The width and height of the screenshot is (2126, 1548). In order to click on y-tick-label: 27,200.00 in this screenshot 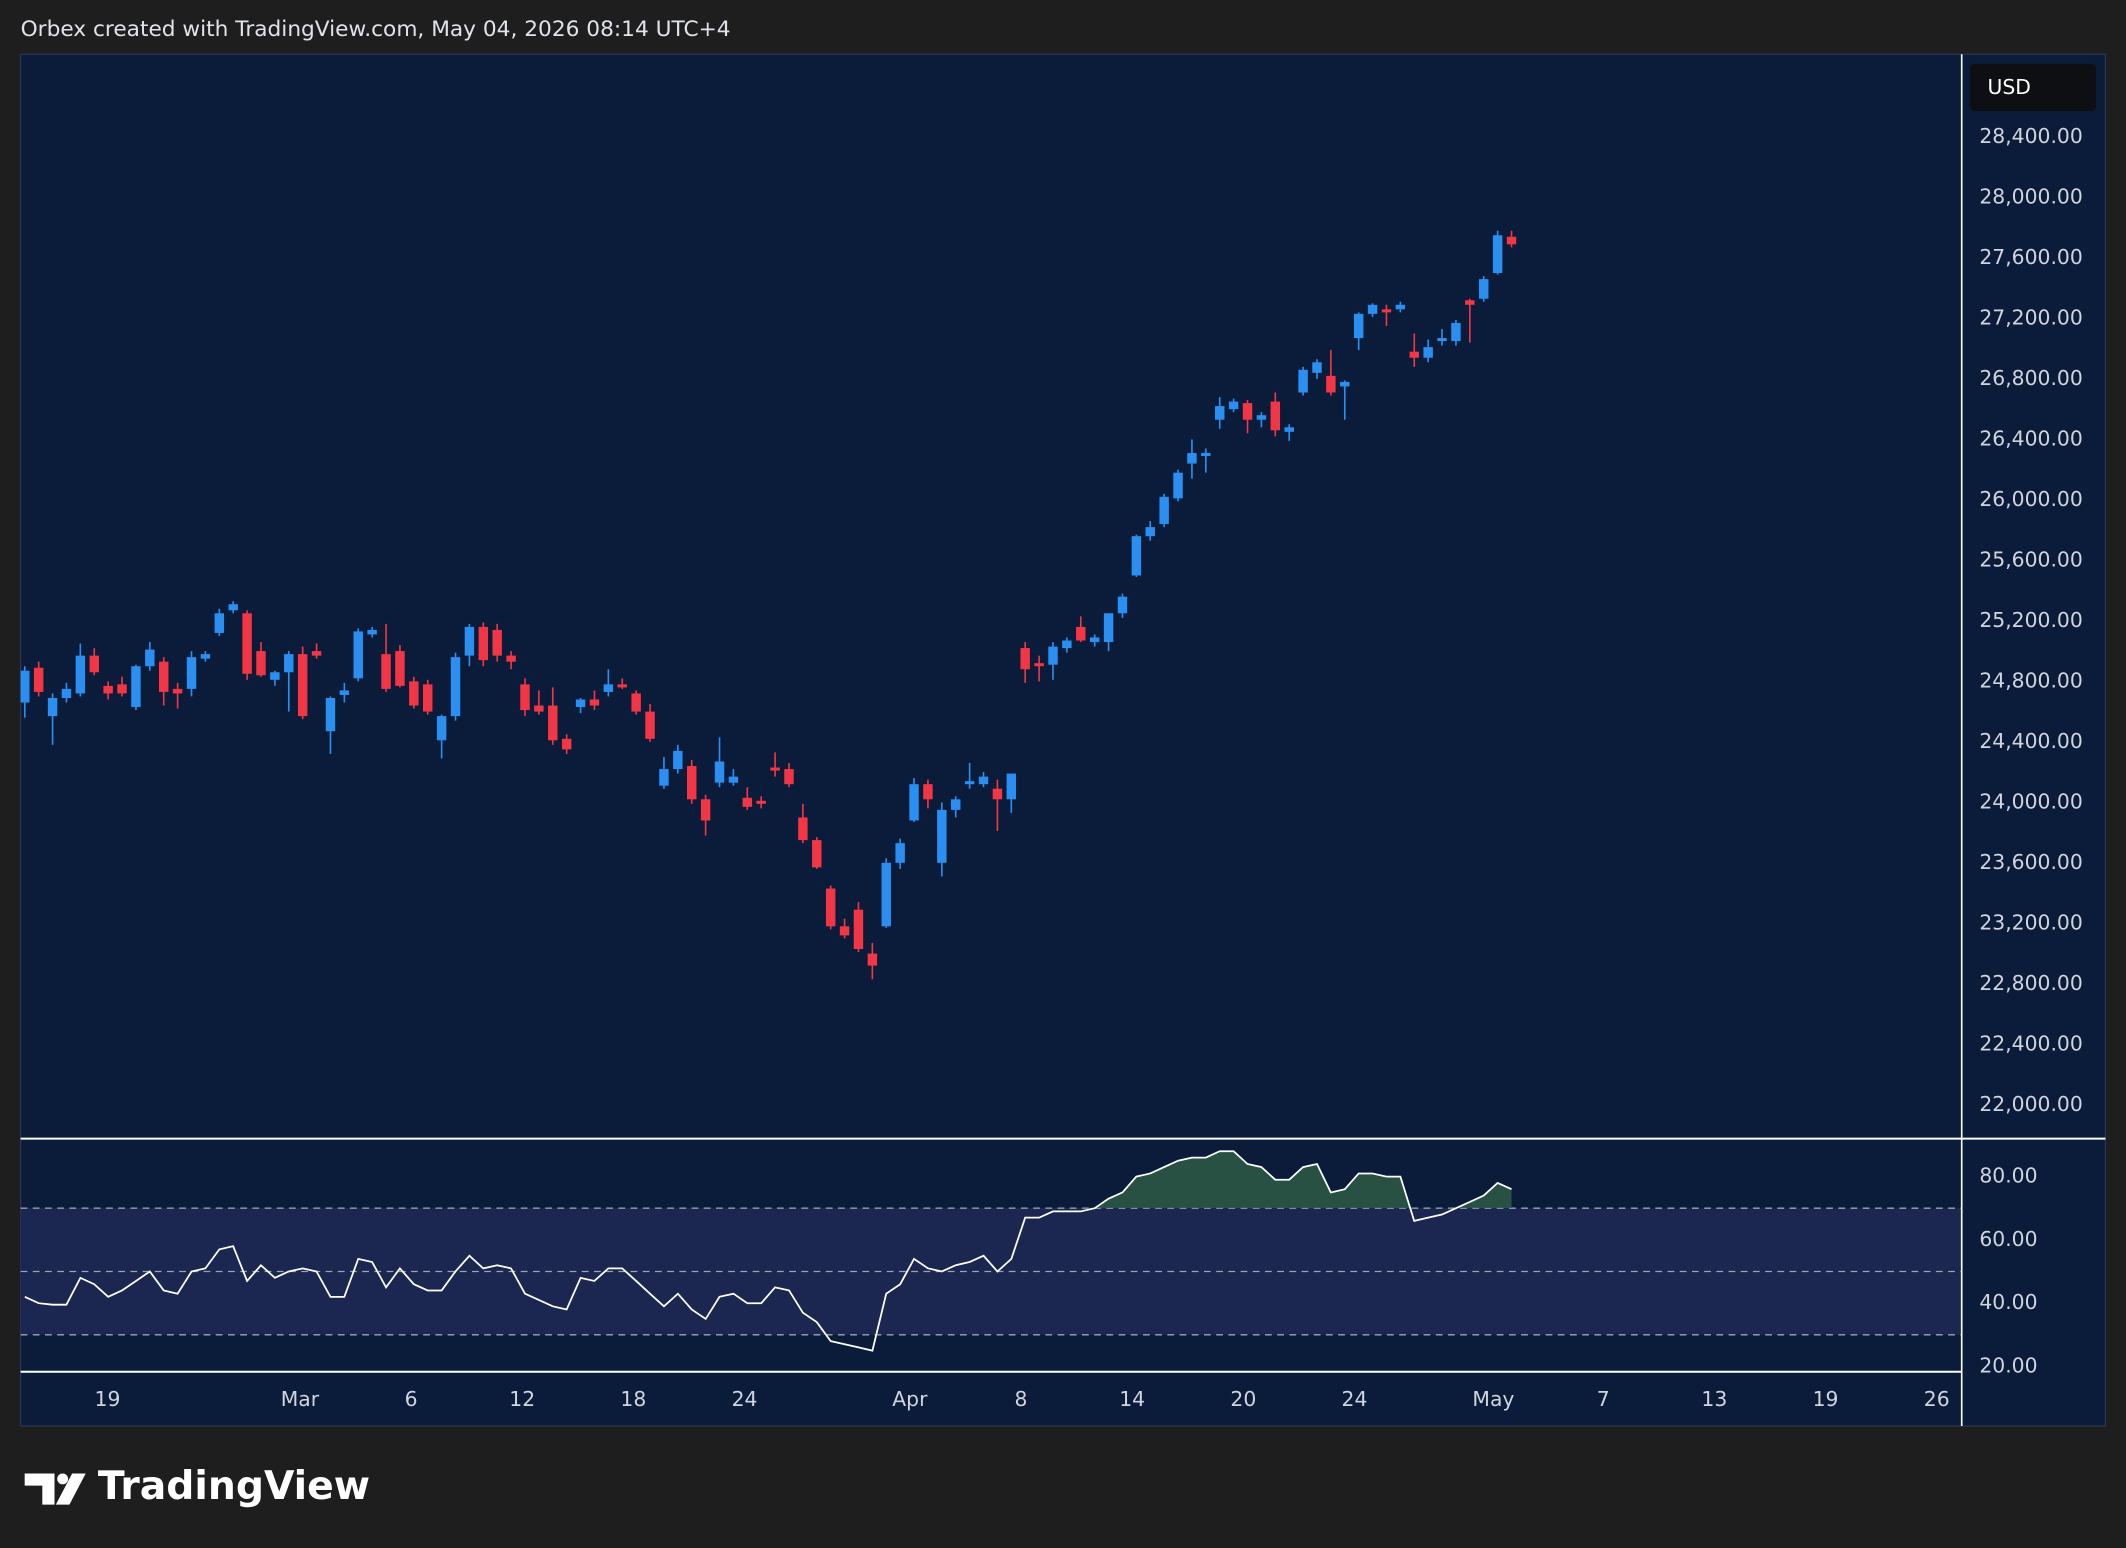, I will do `click(2030, 317)`.